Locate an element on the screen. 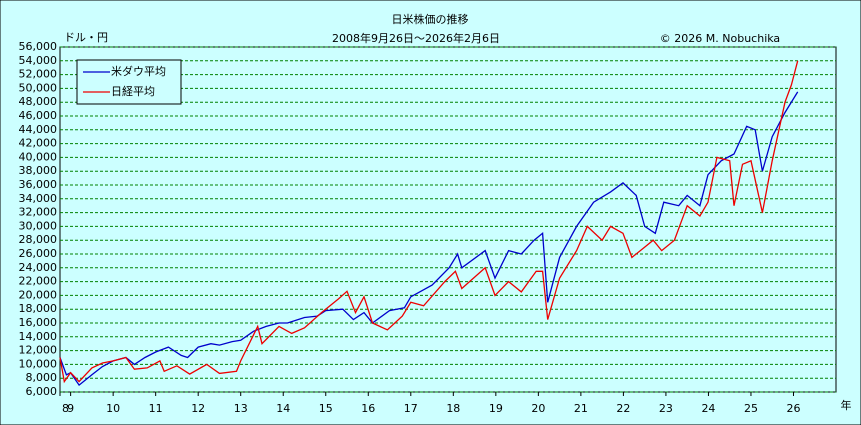  x-axis-label: 年 is located at coordinates (846, 405).